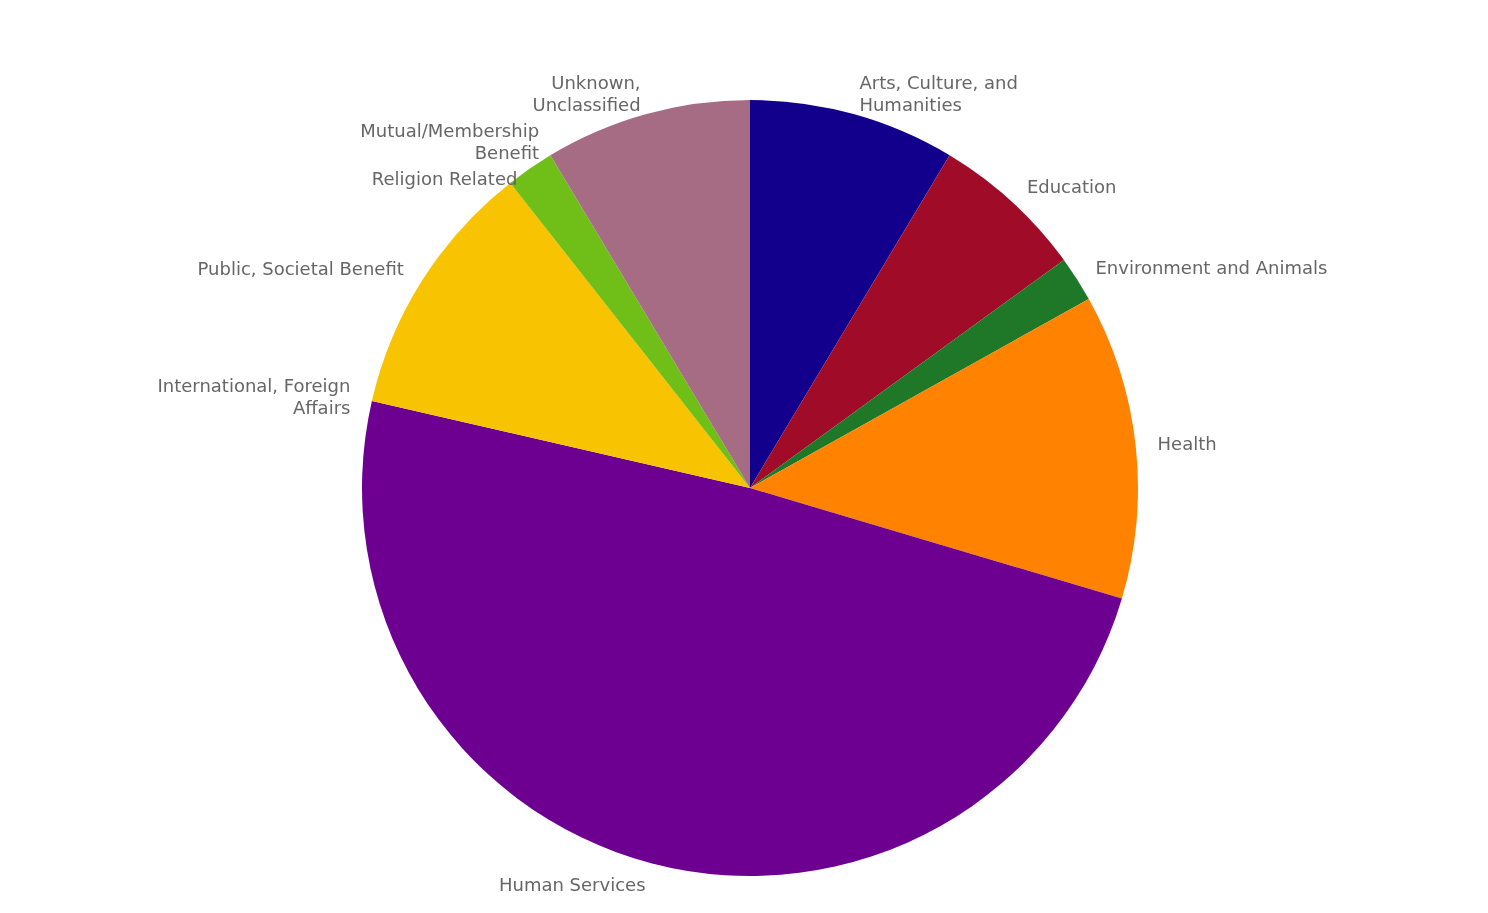 This screenshot has height=913, width=1488. I want to click on slice-label: Religion Related, so click(444, 178).